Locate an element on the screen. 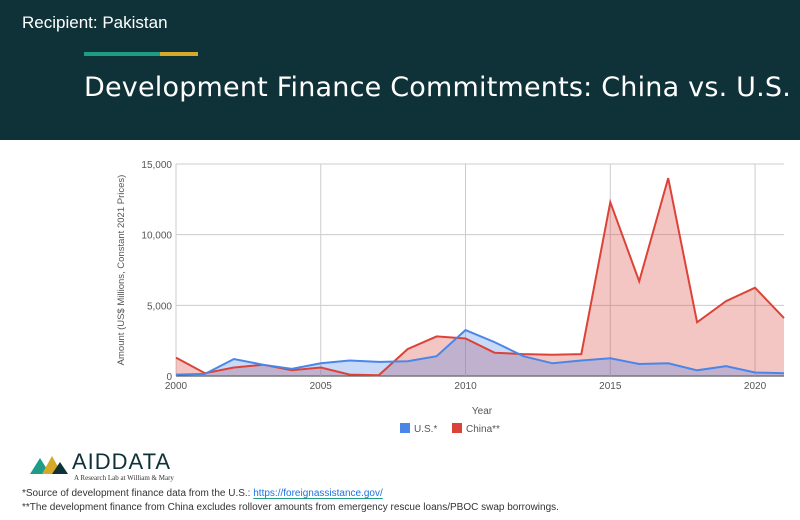  x-tick-label: 2020 is located at coordinates (755, 386).